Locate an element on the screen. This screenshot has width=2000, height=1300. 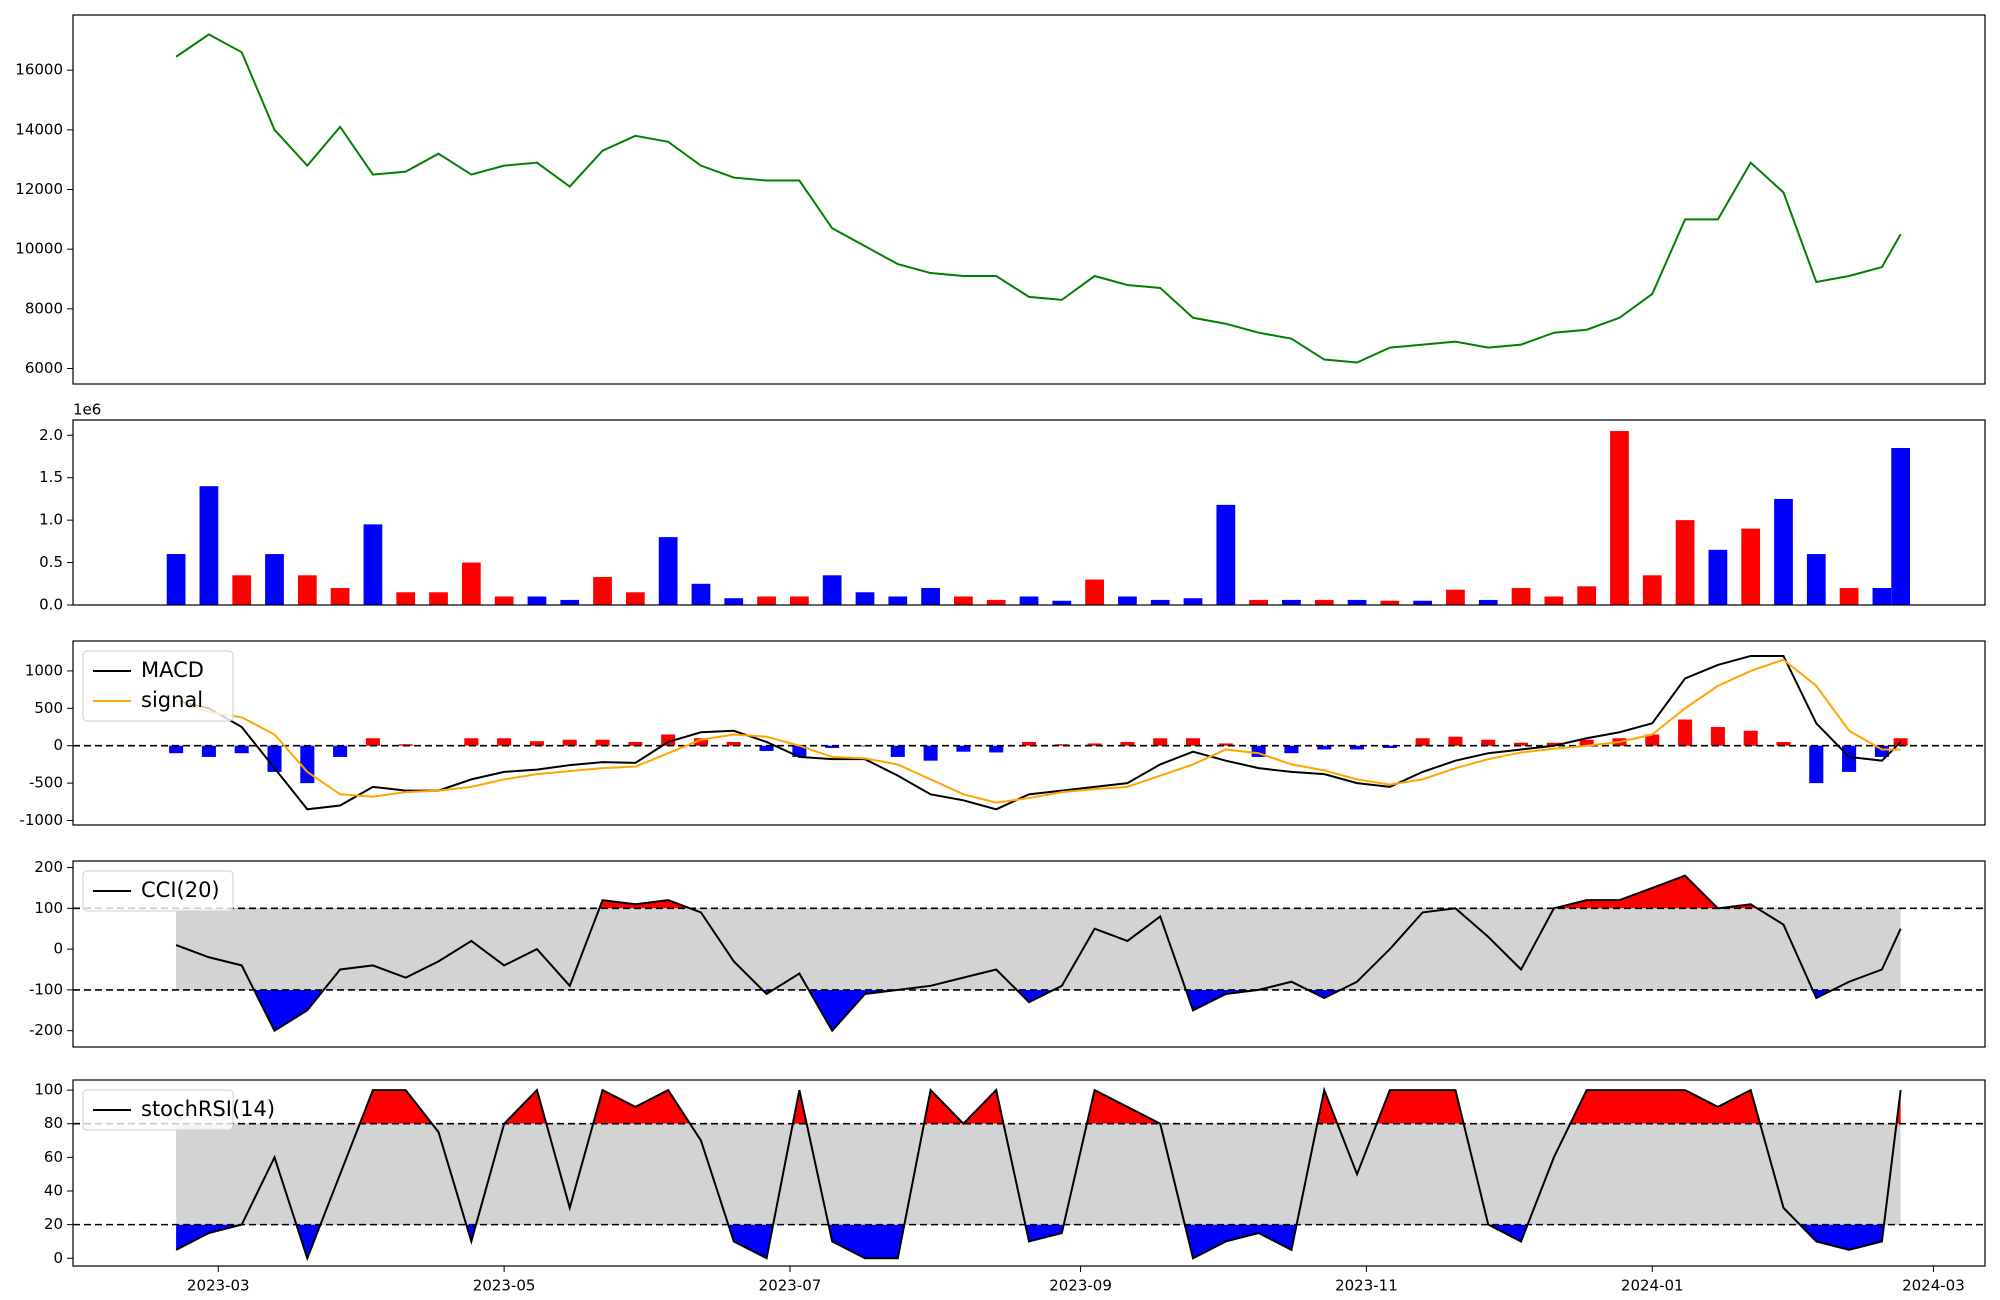
y-tick-label: 0.0 is located at coordinates (51, 605).